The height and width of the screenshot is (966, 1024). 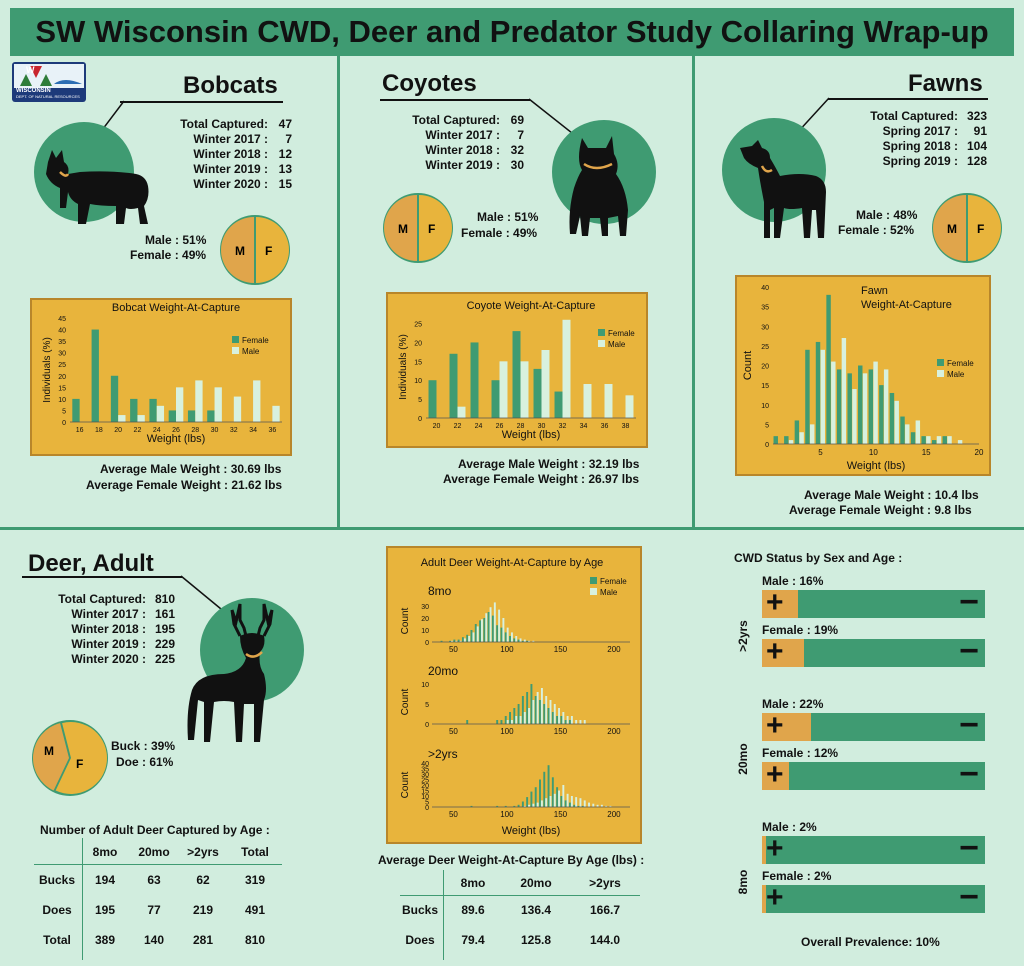 I want to click on table-cell: 194, so click(x=105, y=880).